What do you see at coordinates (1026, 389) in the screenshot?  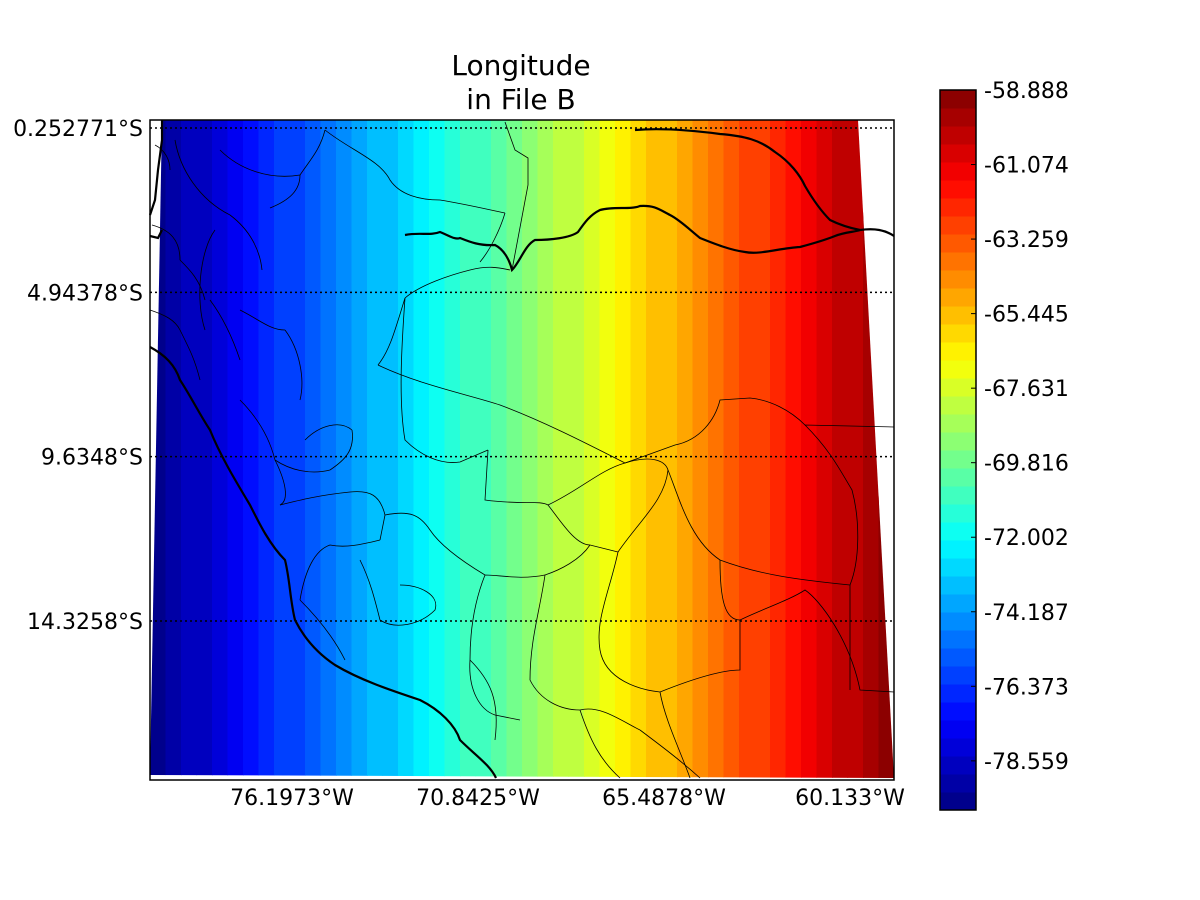 I see `colorbar-tick-label: -67.631` at bounding box center [1026, 389].